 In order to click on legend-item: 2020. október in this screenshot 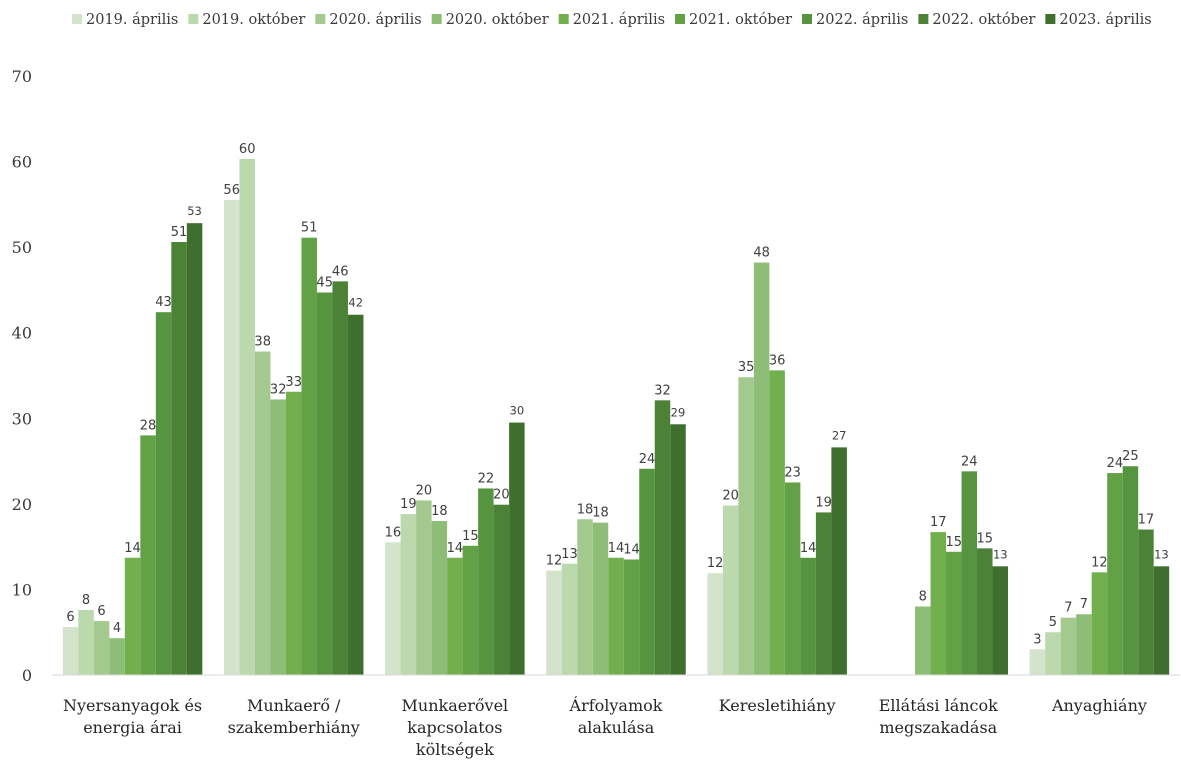, I will do `click(490, 20)`.